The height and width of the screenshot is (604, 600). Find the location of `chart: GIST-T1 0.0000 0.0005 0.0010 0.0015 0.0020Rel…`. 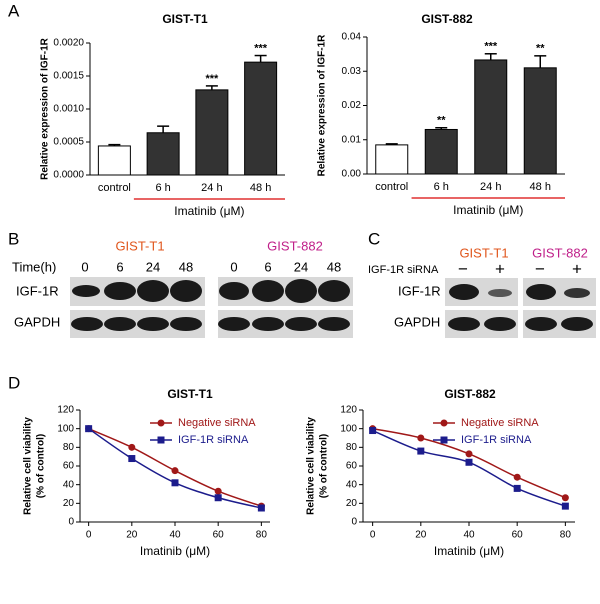

chart: GIST-T1 0.0000 0.0005 0.0010 0.0015 0.0020Rel… is located at coordinates (162, 115).